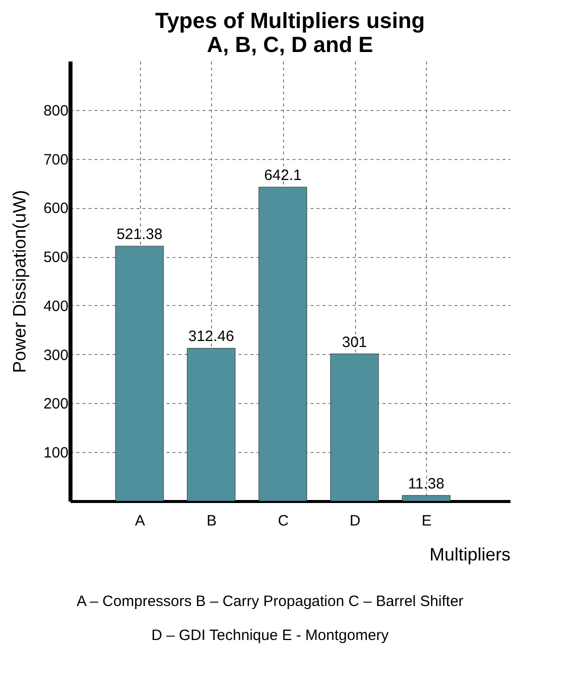 The image size is (581, 675). I want to click on x-tick-label: B, so click(211, 521).